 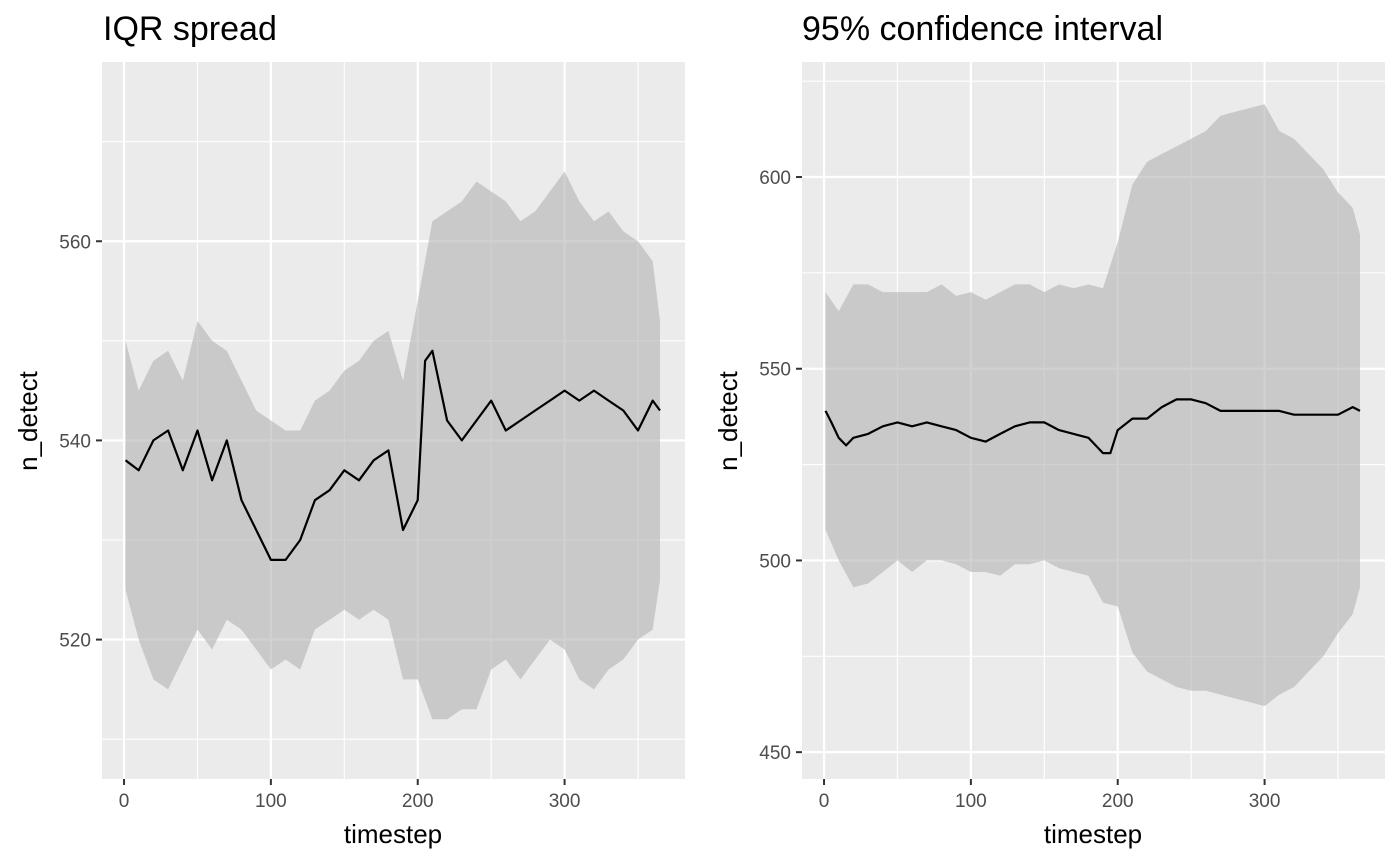 What do you see at coordinates (75, 641) in the screenshot?
I see `y-tick-label: 520` at bounding box center [75, 641].